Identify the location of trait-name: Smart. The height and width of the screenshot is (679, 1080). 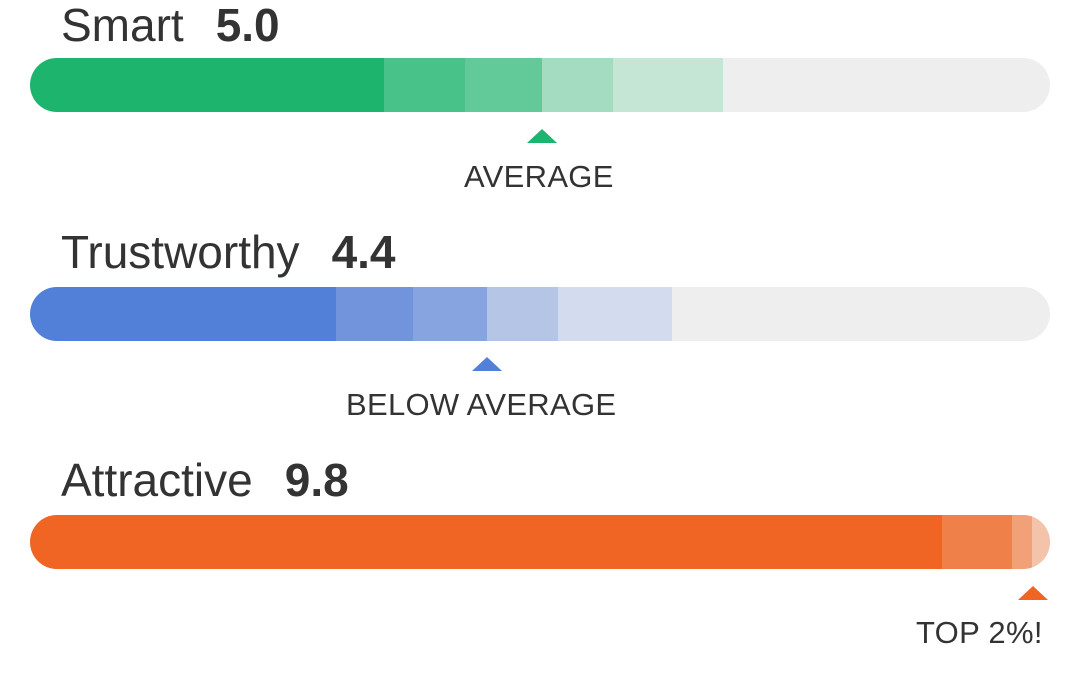
(122, 25).